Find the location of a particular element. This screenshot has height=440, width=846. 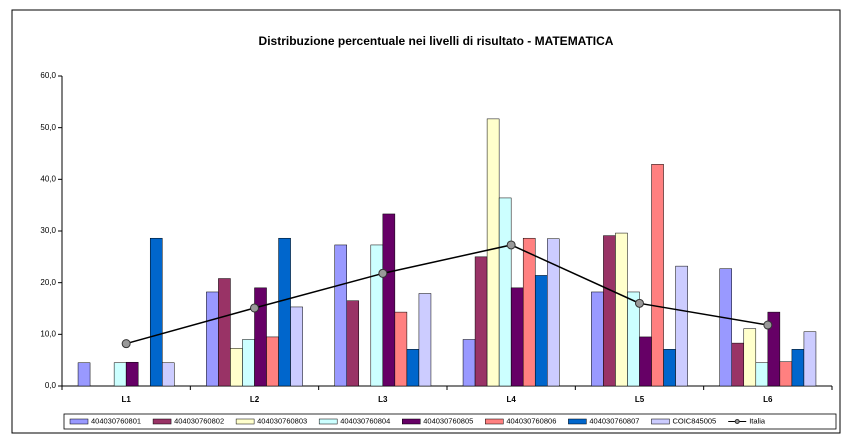

legend-label: Italia is located at coordinates (757, 420).